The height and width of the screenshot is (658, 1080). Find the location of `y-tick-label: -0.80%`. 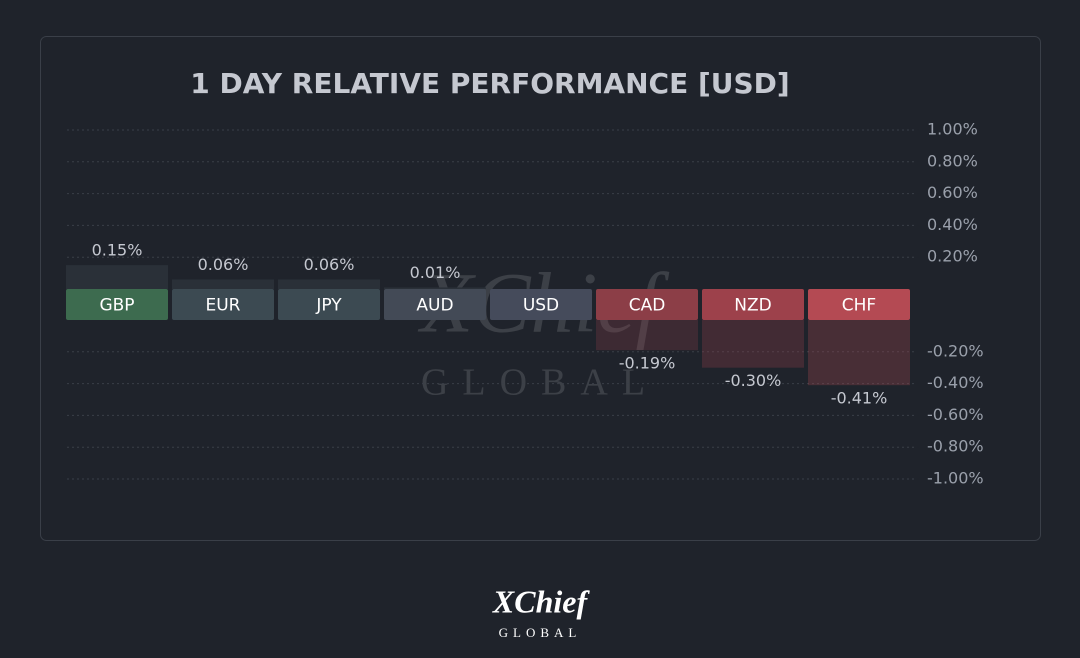

y-tick-label: -0.80% is located at coordinates (955, 446).